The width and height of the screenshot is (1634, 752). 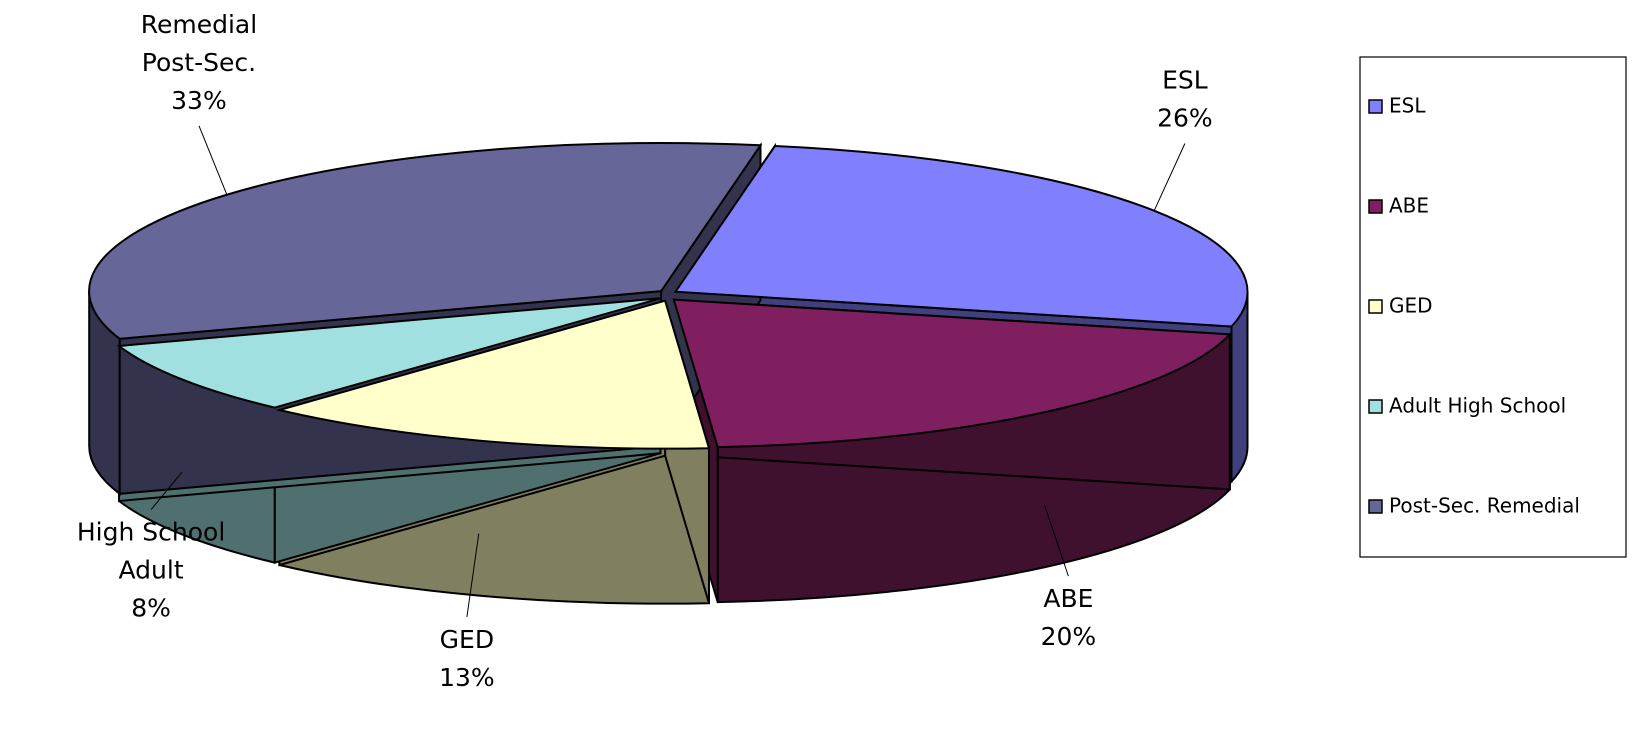 I want to click on legend-label: Post-Sec. Remedial, so click(x=1484, y=506).